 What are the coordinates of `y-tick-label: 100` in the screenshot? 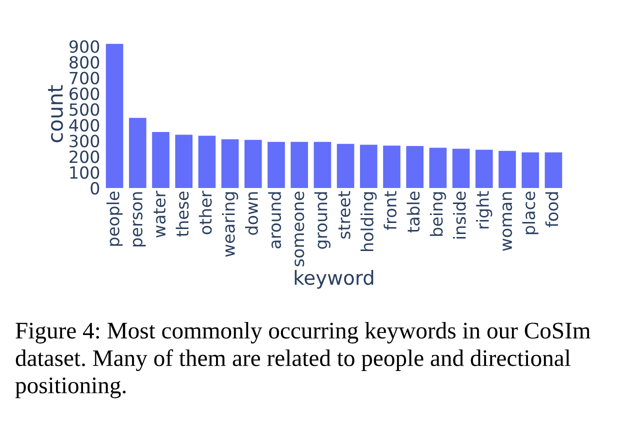 It's located at (85, 172).